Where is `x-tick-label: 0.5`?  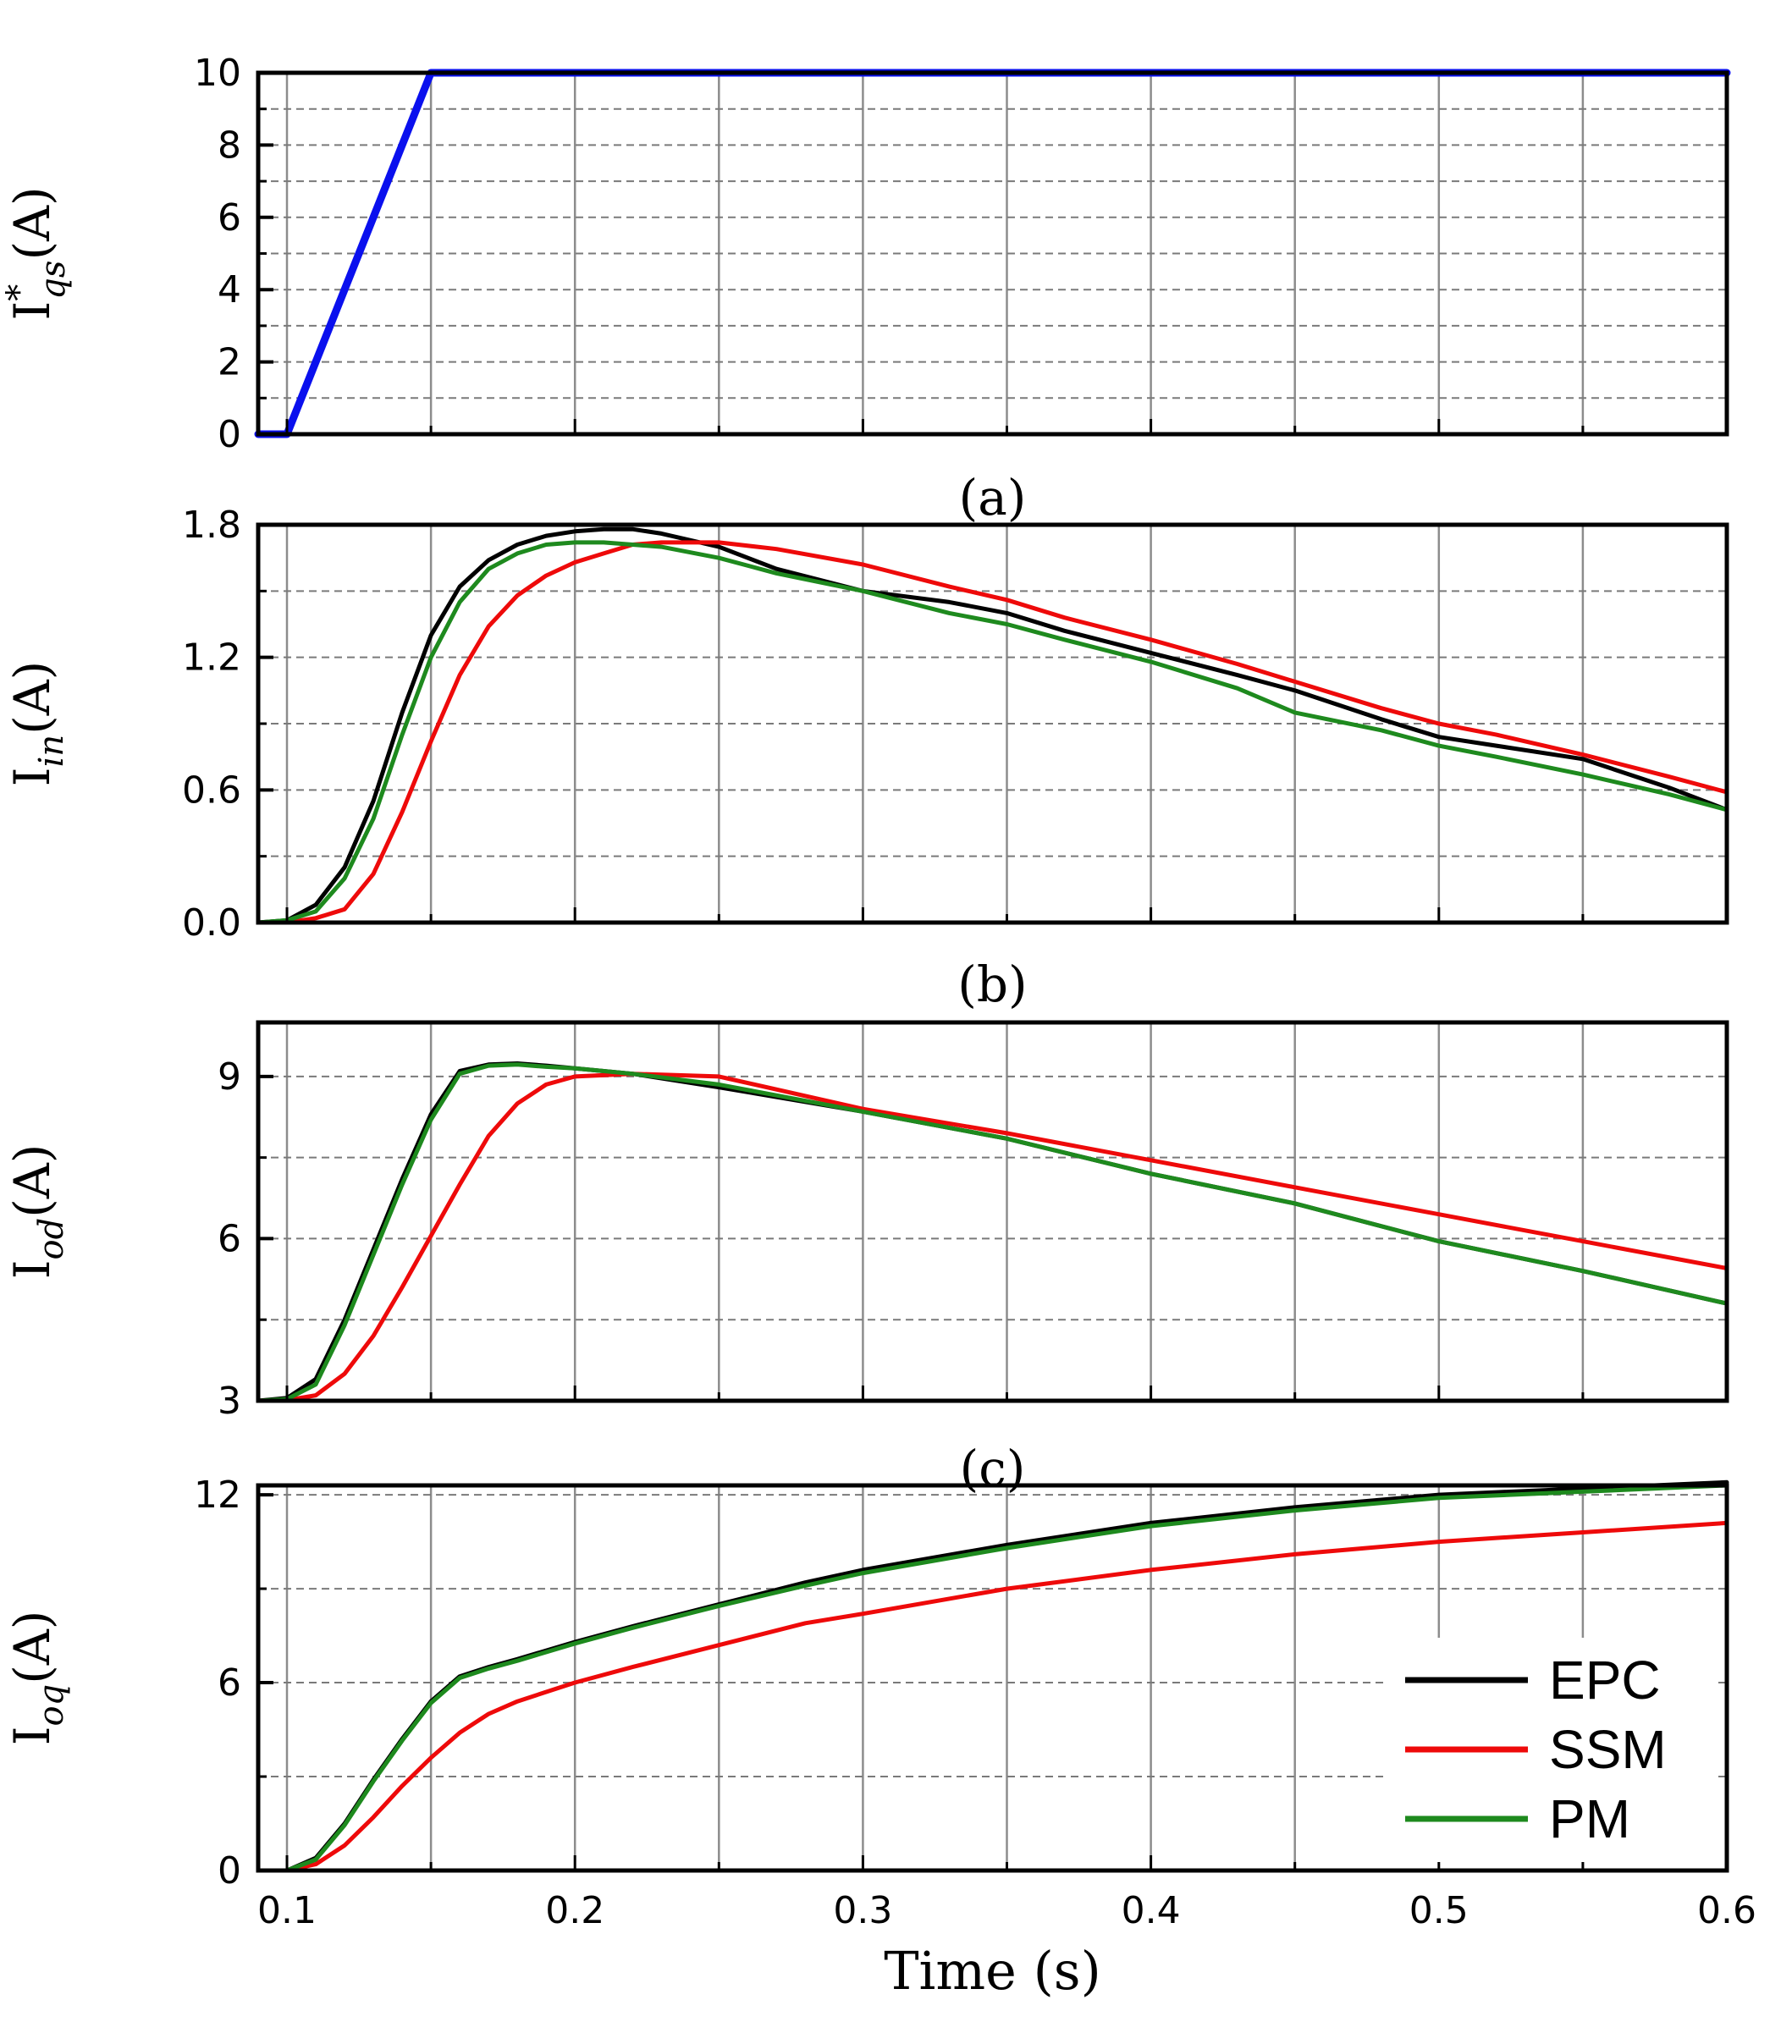
x-tick-label: 0.5 is located at coordinates (1439, 1910).